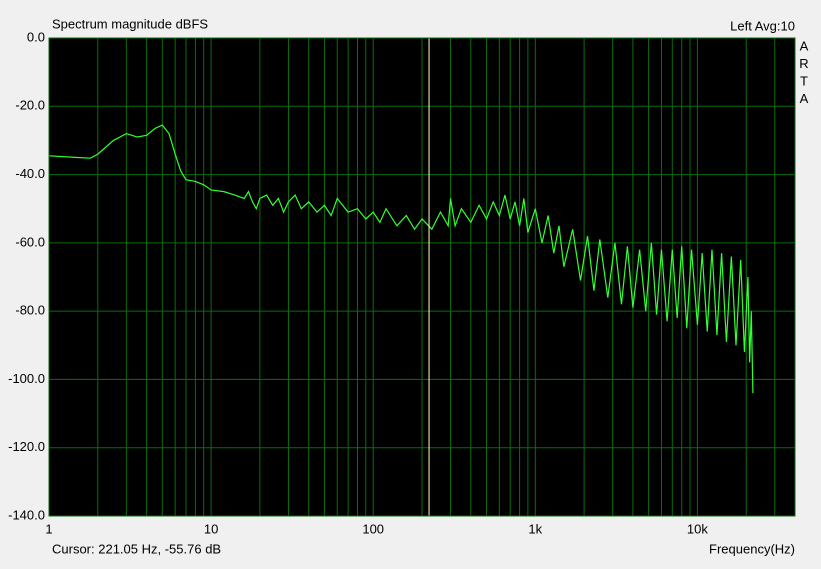  What do you see at coordinates (26, 446) in the screenshot?
I see `y-tick-label: -120.0` at bounding box center [26, 446].